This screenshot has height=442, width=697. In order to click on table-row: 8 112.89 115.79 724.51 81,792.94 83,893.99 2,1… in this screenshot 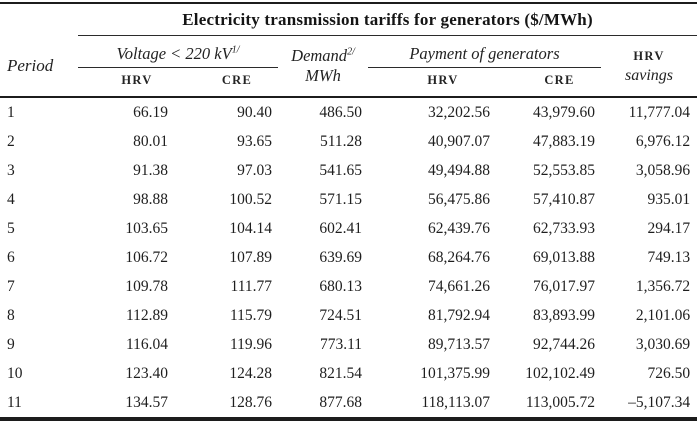, I will do `click(348, 315)`.